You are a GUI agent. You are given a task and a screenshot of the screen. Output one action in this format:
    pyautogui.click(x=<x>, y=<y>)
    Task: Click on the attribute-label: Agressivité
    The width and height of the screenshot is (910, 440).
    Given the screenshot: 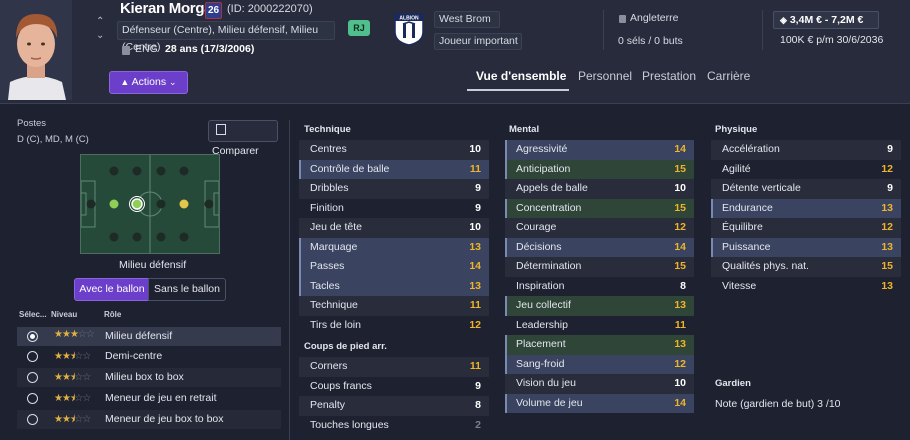 What is the action you would take?
    pyautogui.click(x=542, y=149)
    